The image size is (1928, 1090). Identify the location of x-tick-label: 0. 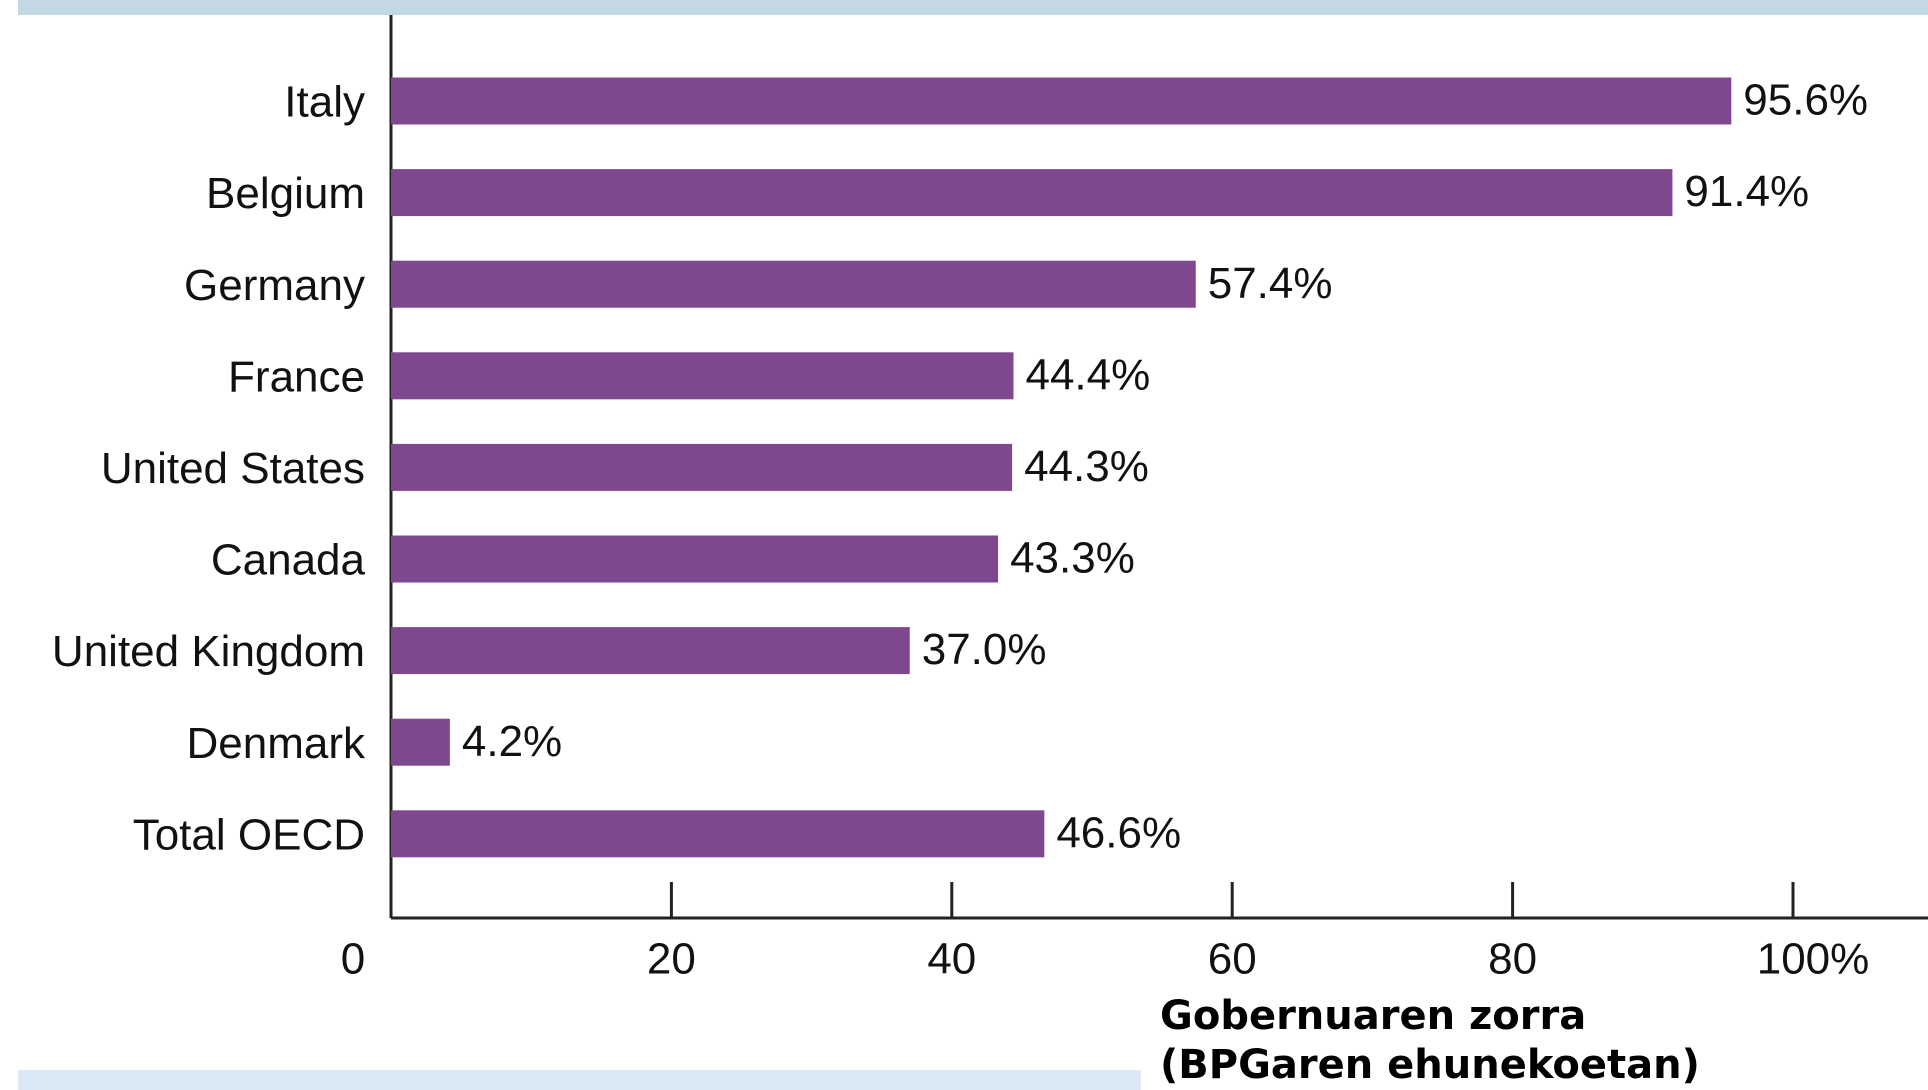
(353, 959).